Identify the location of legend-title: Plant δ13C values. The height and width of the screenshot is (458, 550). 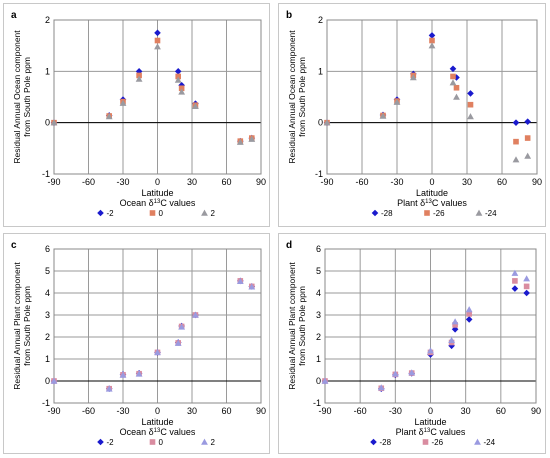
(432, 203).